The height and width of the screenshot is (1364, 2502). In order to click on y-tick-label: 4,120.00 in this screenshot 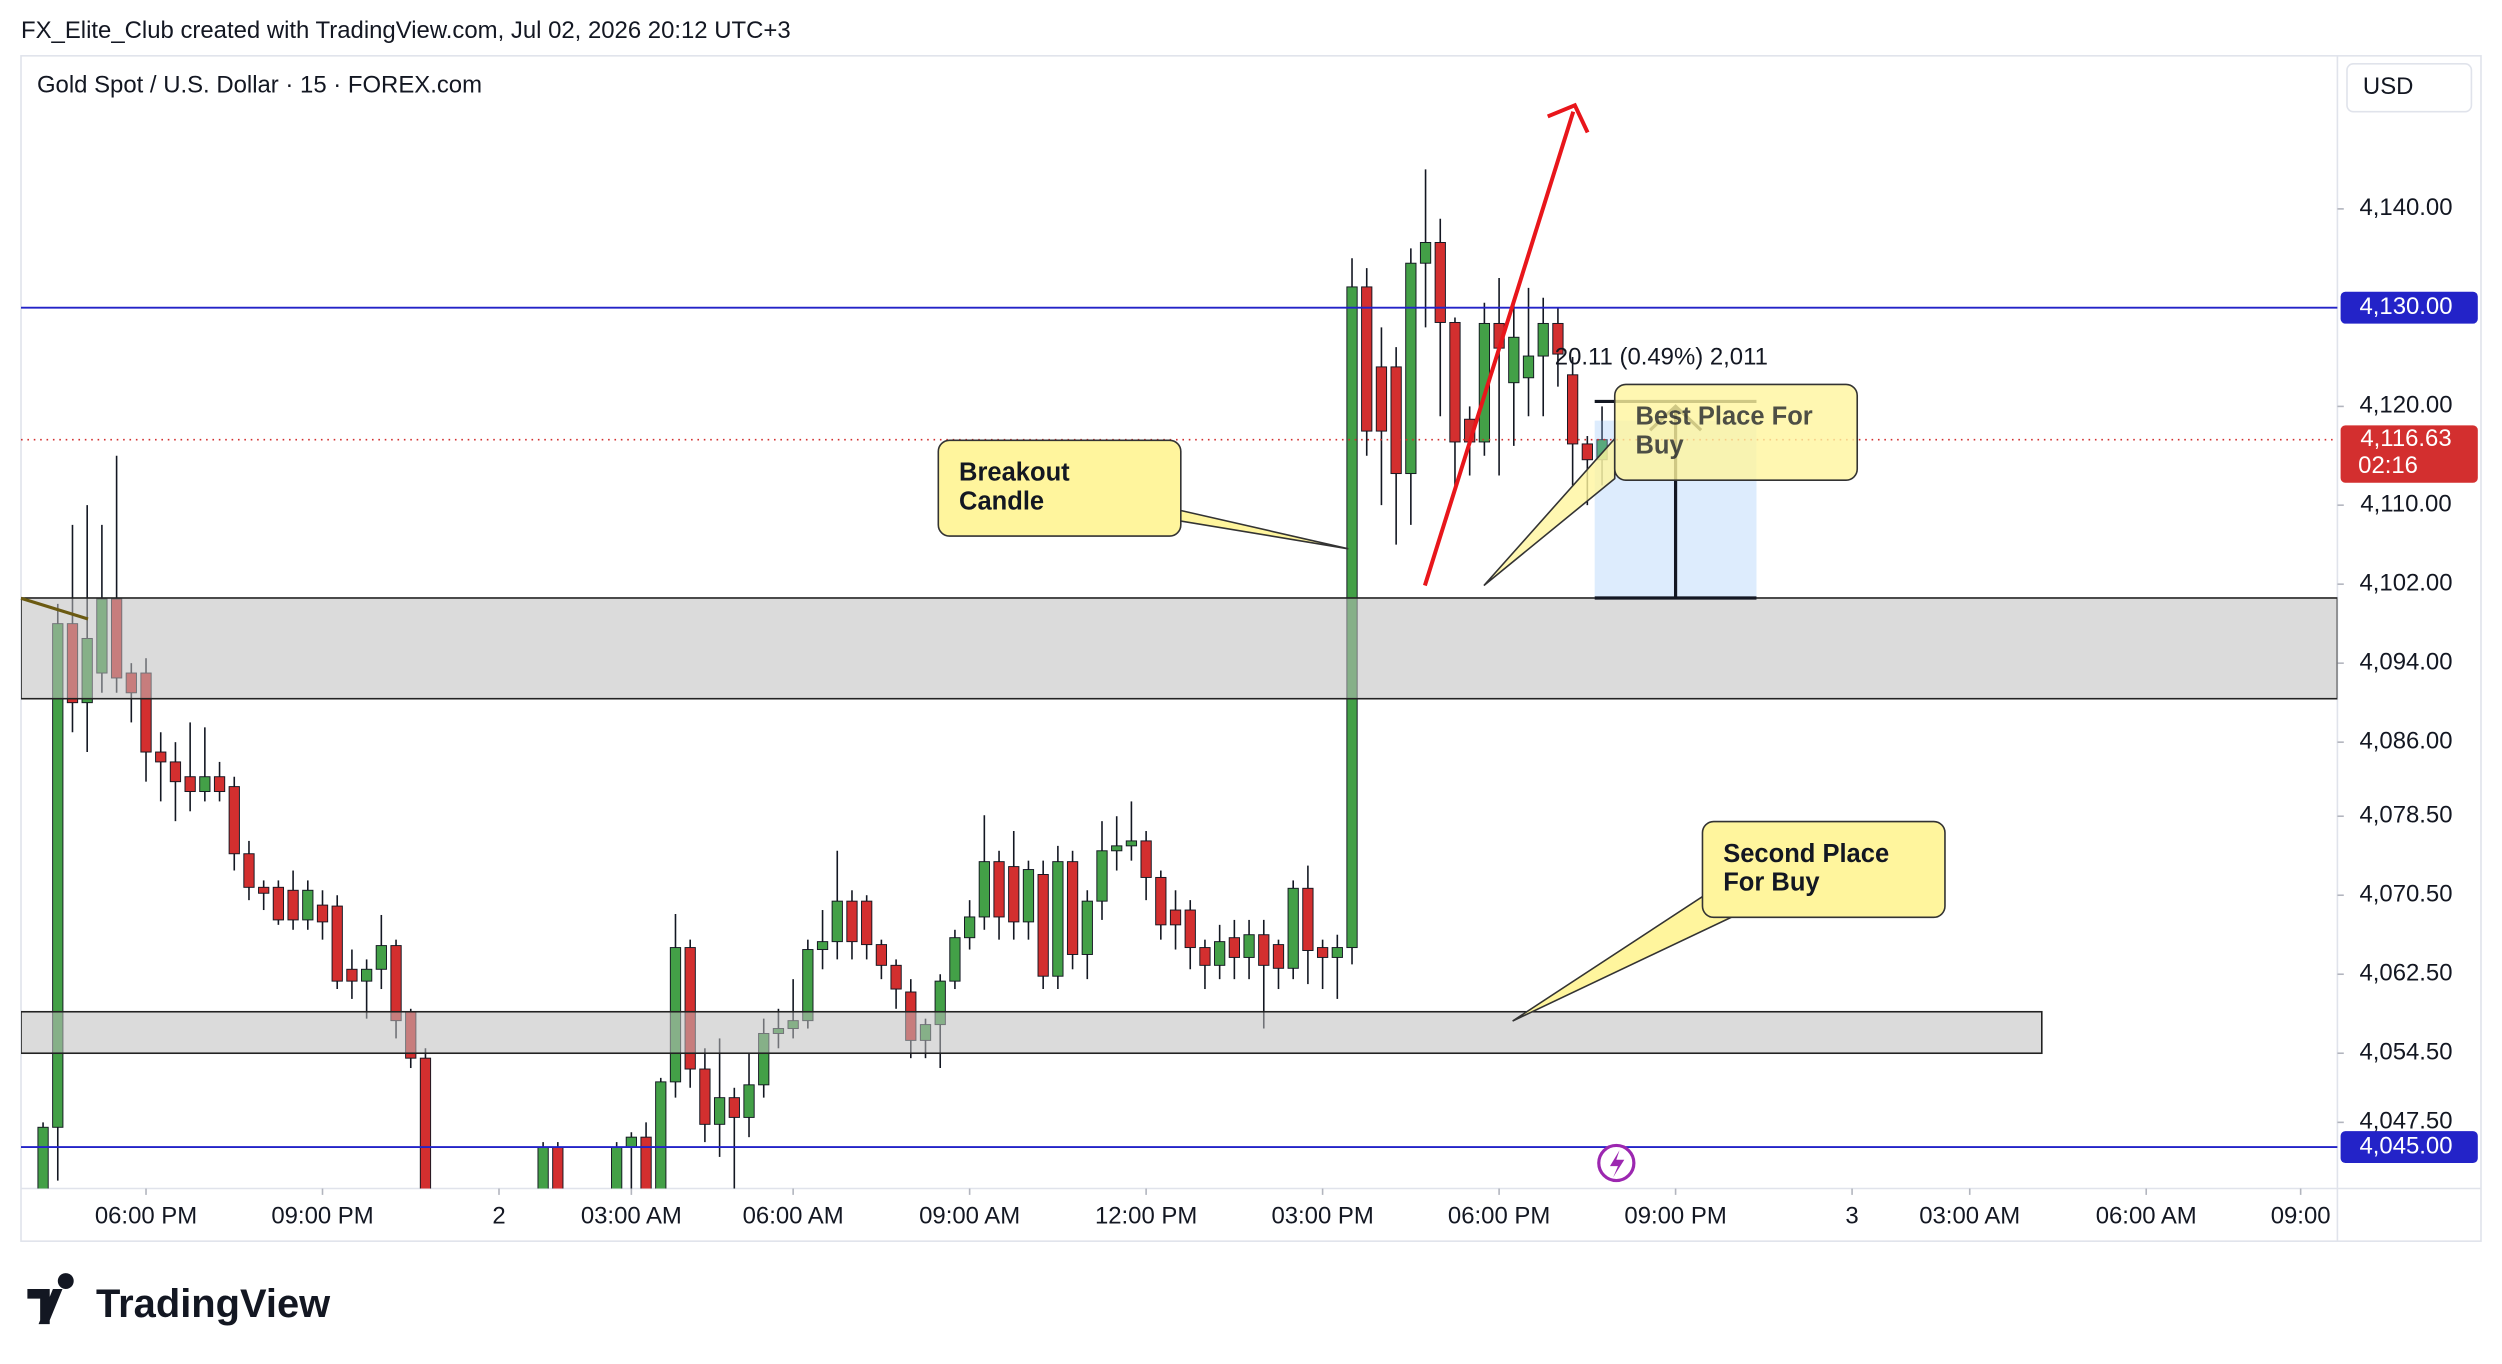, I will do `click(2405, 405)`.